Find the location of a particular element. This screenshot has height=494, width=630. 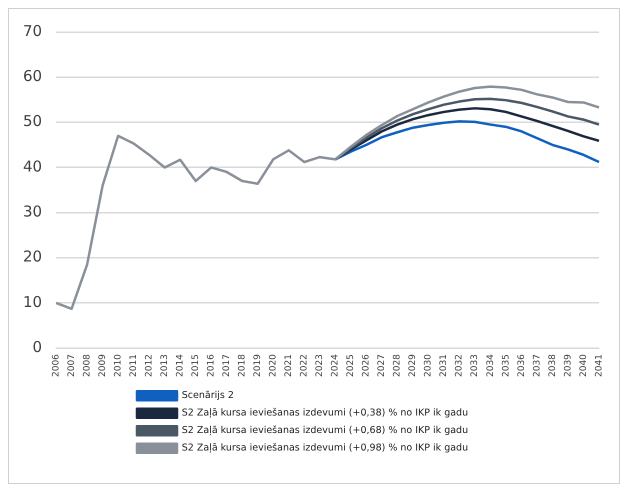

y-tick-label: 20 is located at coordinates (32, 257).